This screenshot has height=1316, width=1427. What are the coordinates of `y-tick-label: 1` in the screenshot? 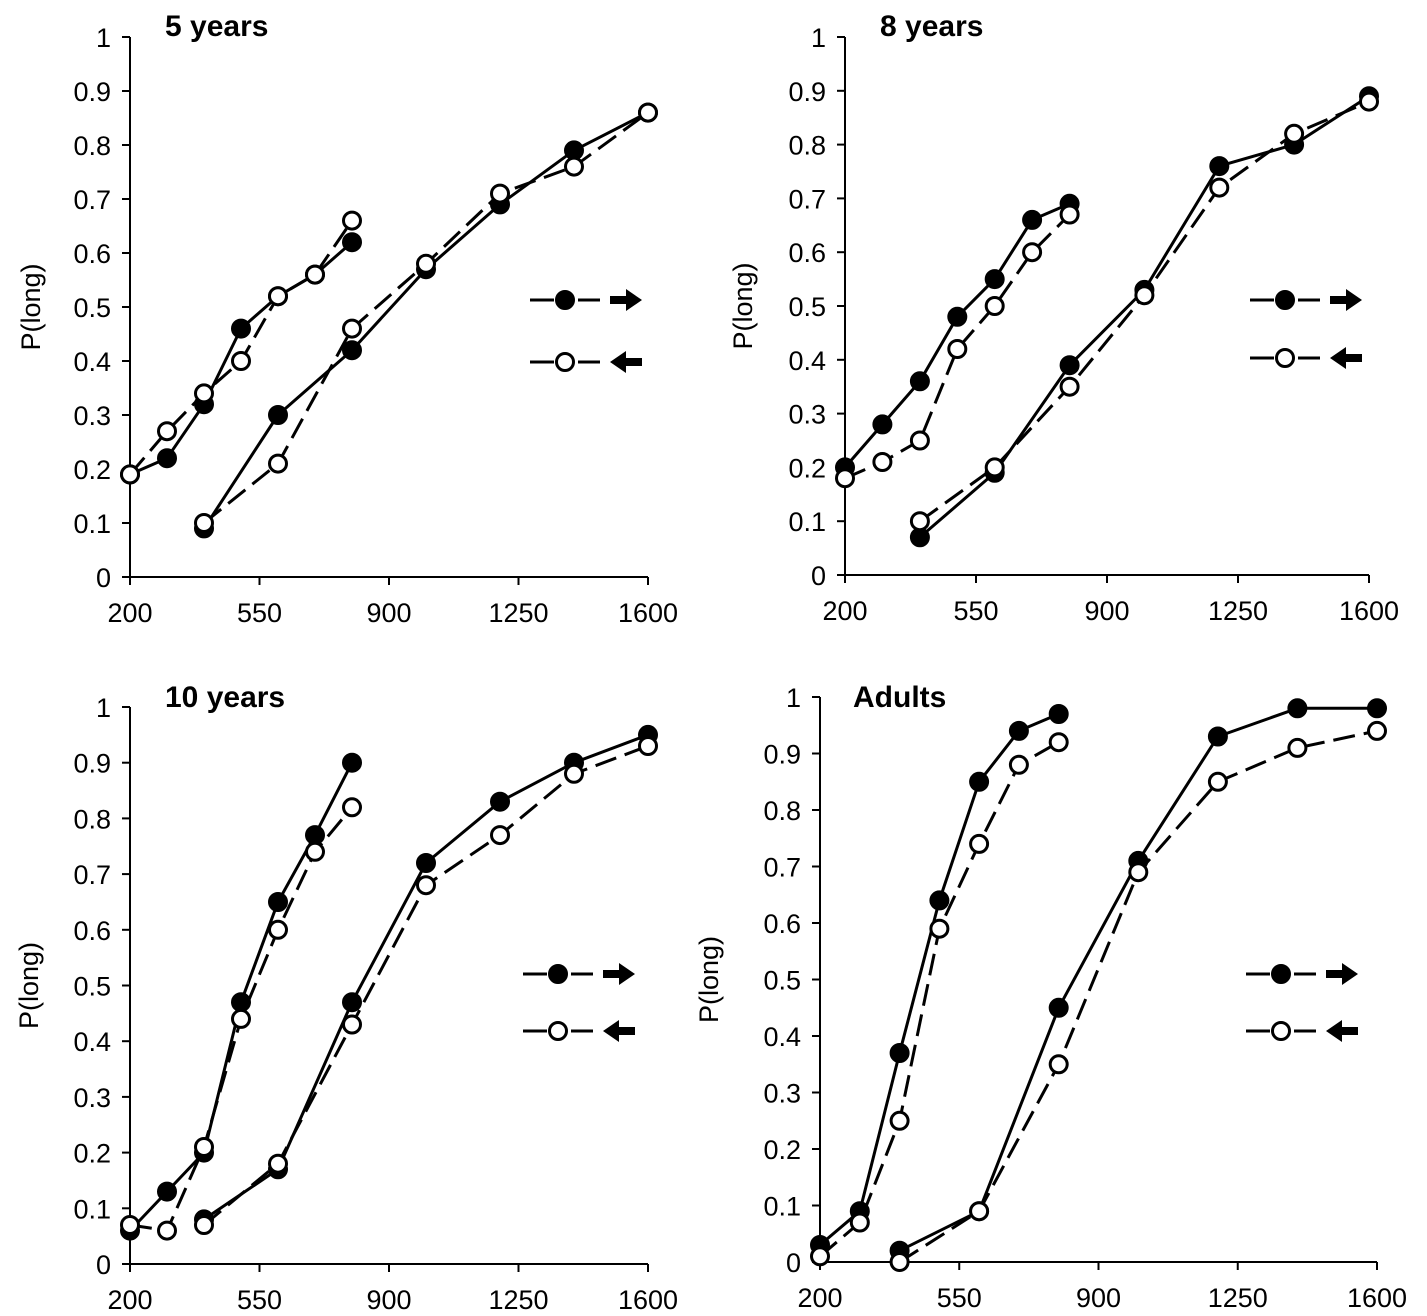 It's located at (103, 38).